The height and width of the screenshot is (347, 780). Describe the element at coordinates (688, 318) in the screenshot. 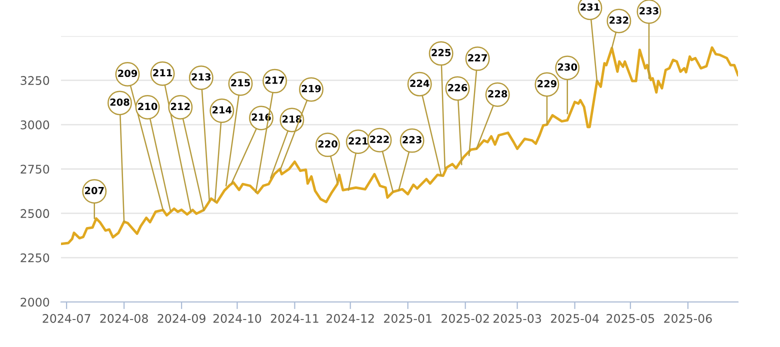

I see `x-tick-label: 2025-06` at that location.